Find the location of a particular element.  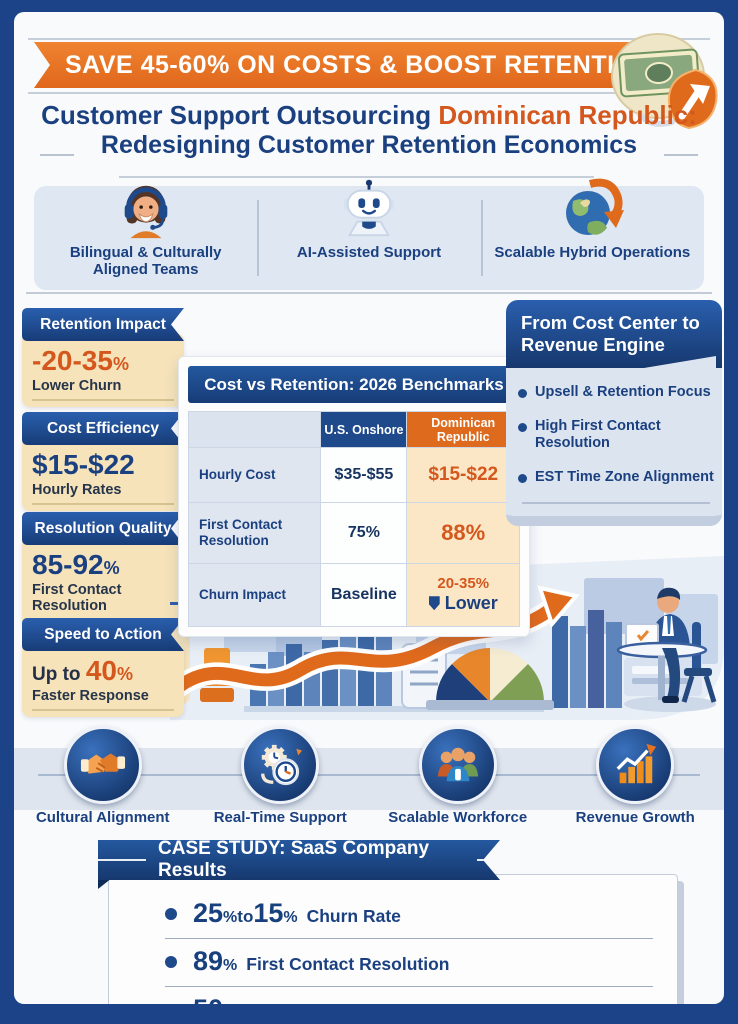

savings-banner-text: SAVE 45-60% ON COSTS & BOOST RETENTION is located at coordinates (359, 64).